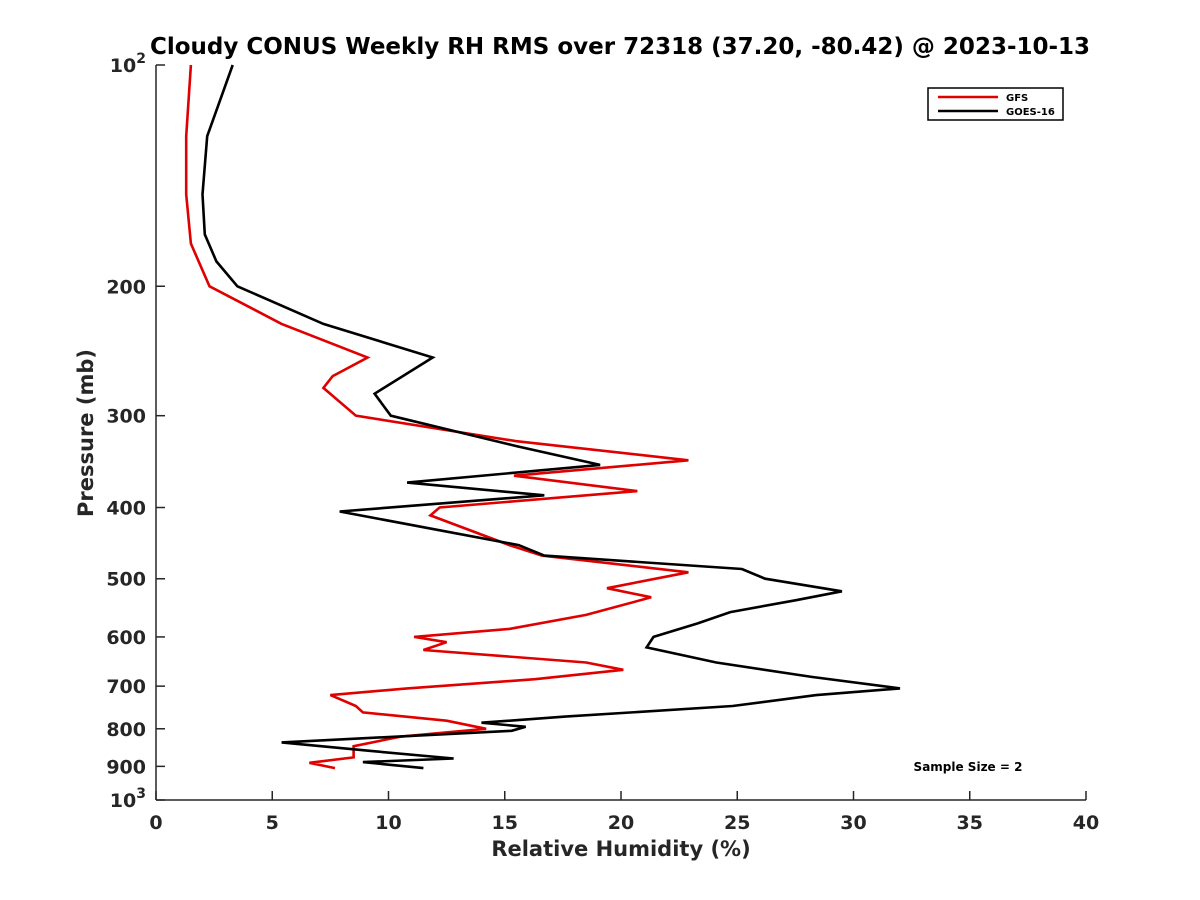 The height and width of the screenshot is (900, 1200). What do you see at coordinates (126, 730) in the screenshot?
I see `y-tick-label: 800` at bounding box center [126, 730].